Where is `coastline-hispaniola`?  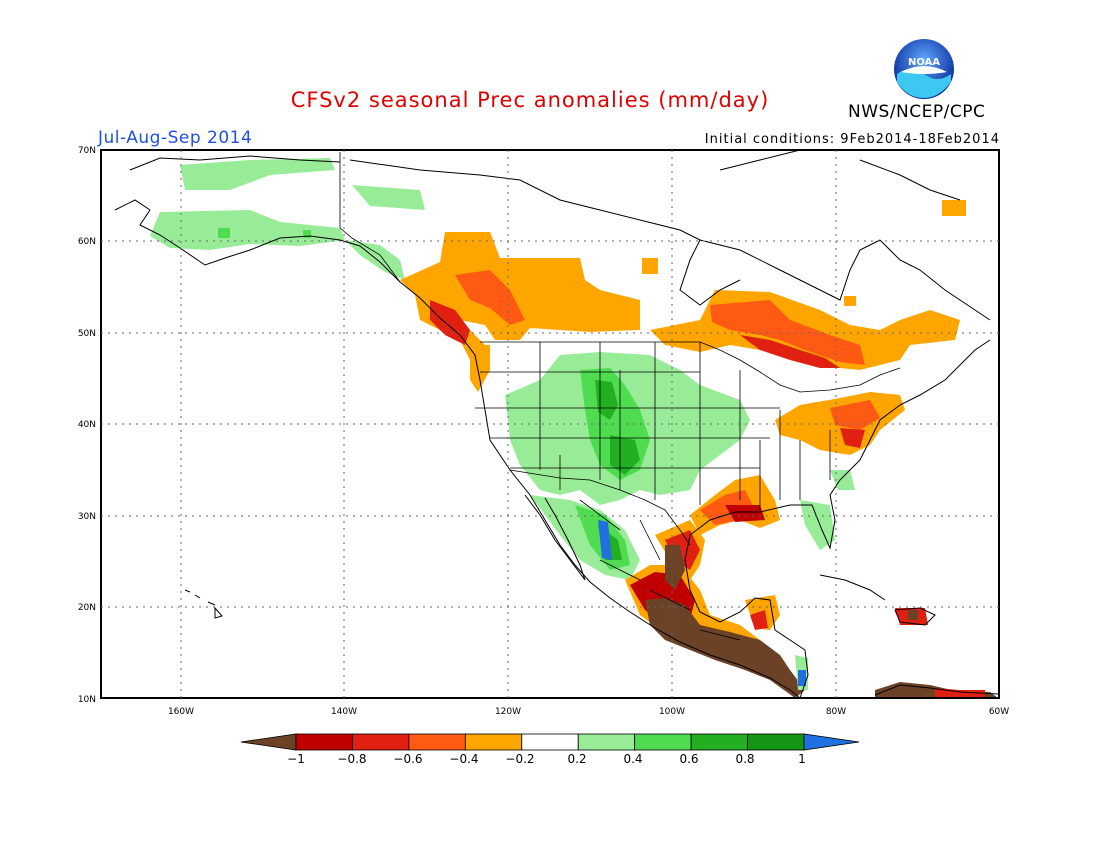 coastline-hispaniola is located at coordinates (915, 616).